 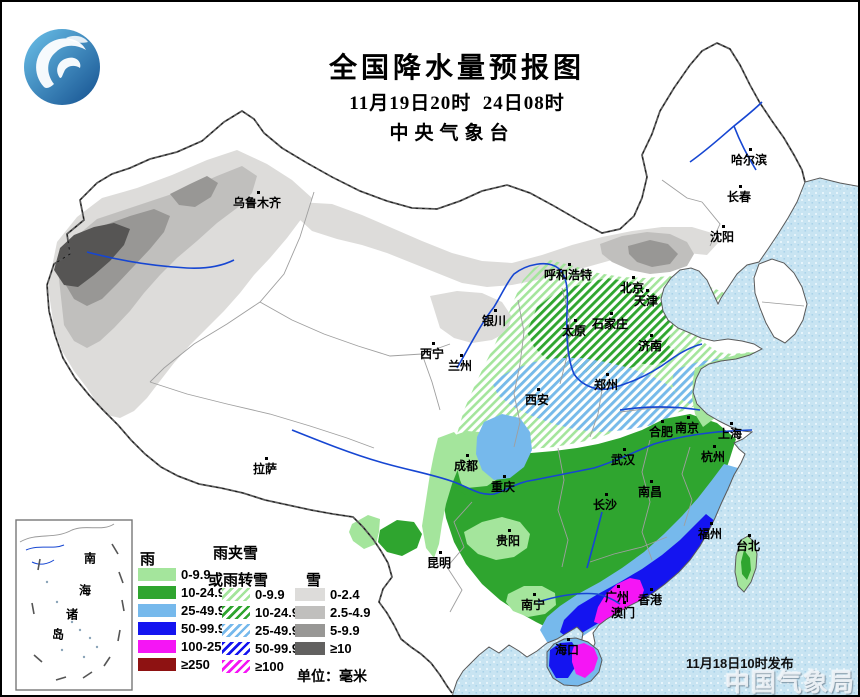 What do you see at coordinates (205, 646) in the screenshot?
I see `legend-label: 100-250` at bounding box center [205, 646].